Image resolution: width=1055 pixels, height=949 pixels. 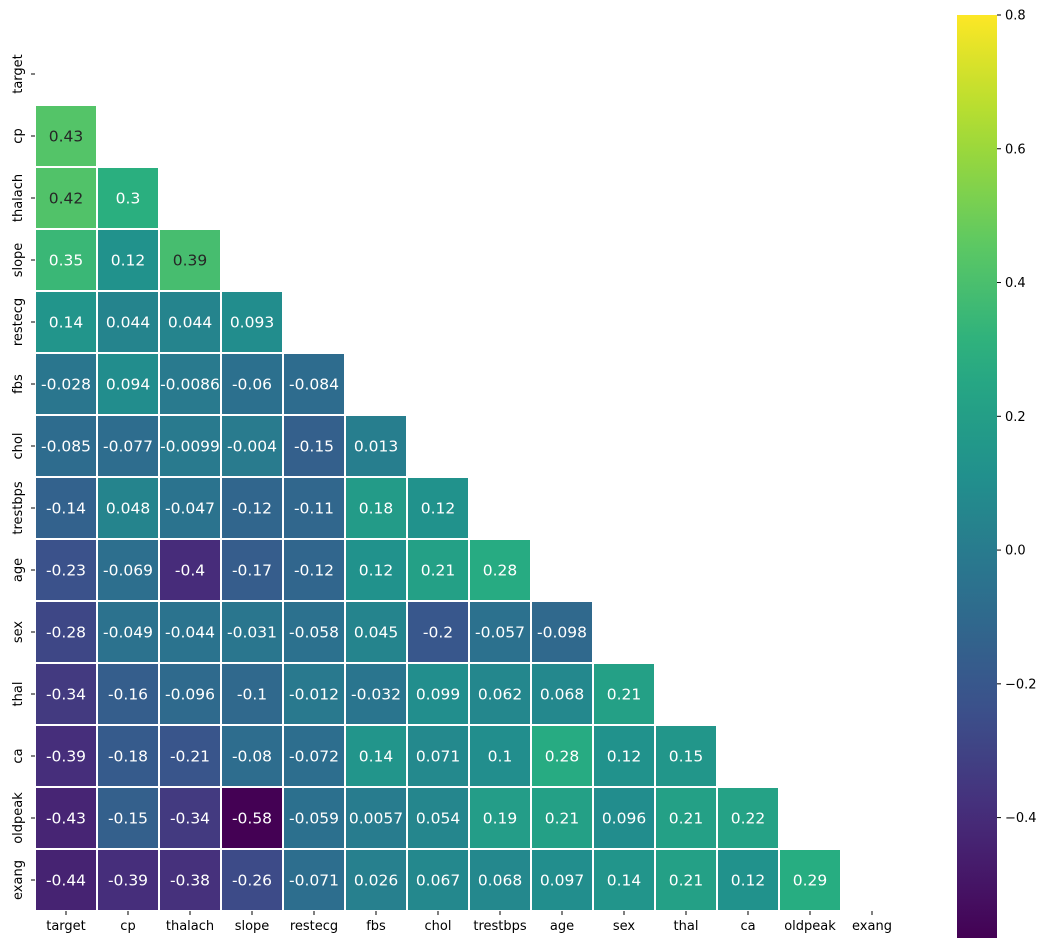 I want to click on x-tick-label-thalach: thalach, so click(x=190, y=926).